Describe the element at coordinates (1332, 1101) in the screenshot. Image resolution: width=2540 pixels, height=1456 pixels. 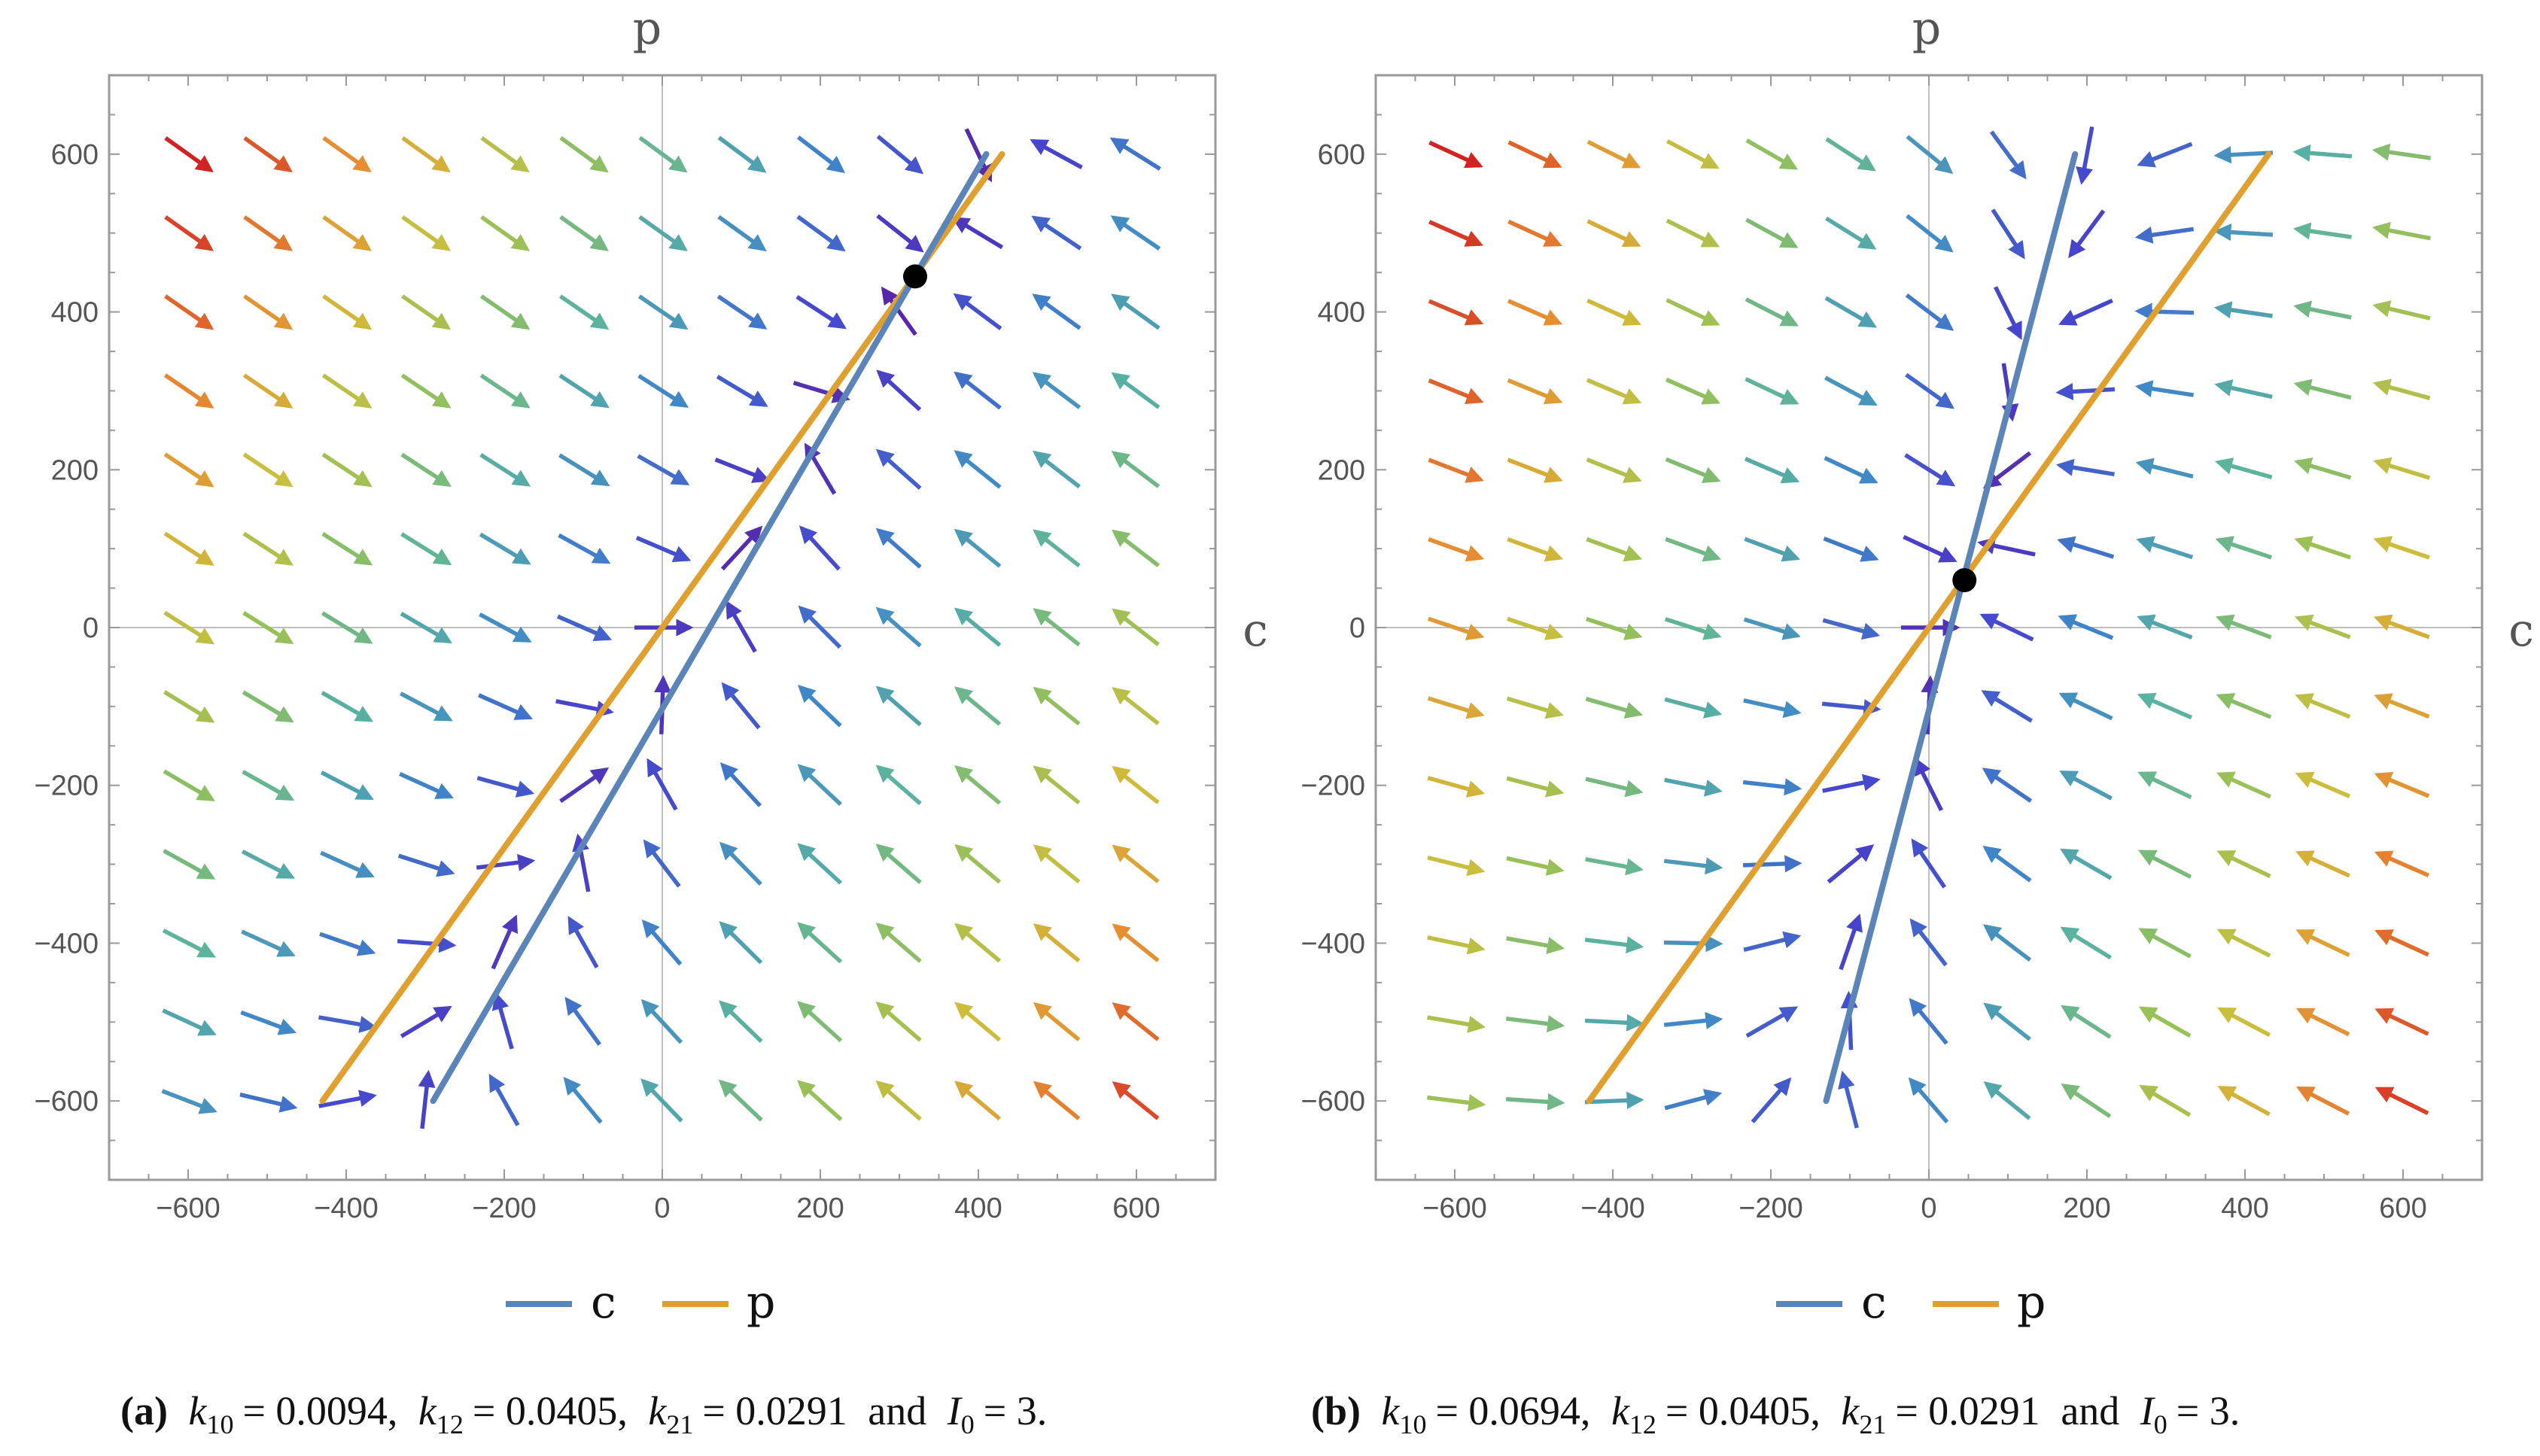
I see `panel-b-ytick-label: −600` at that location.